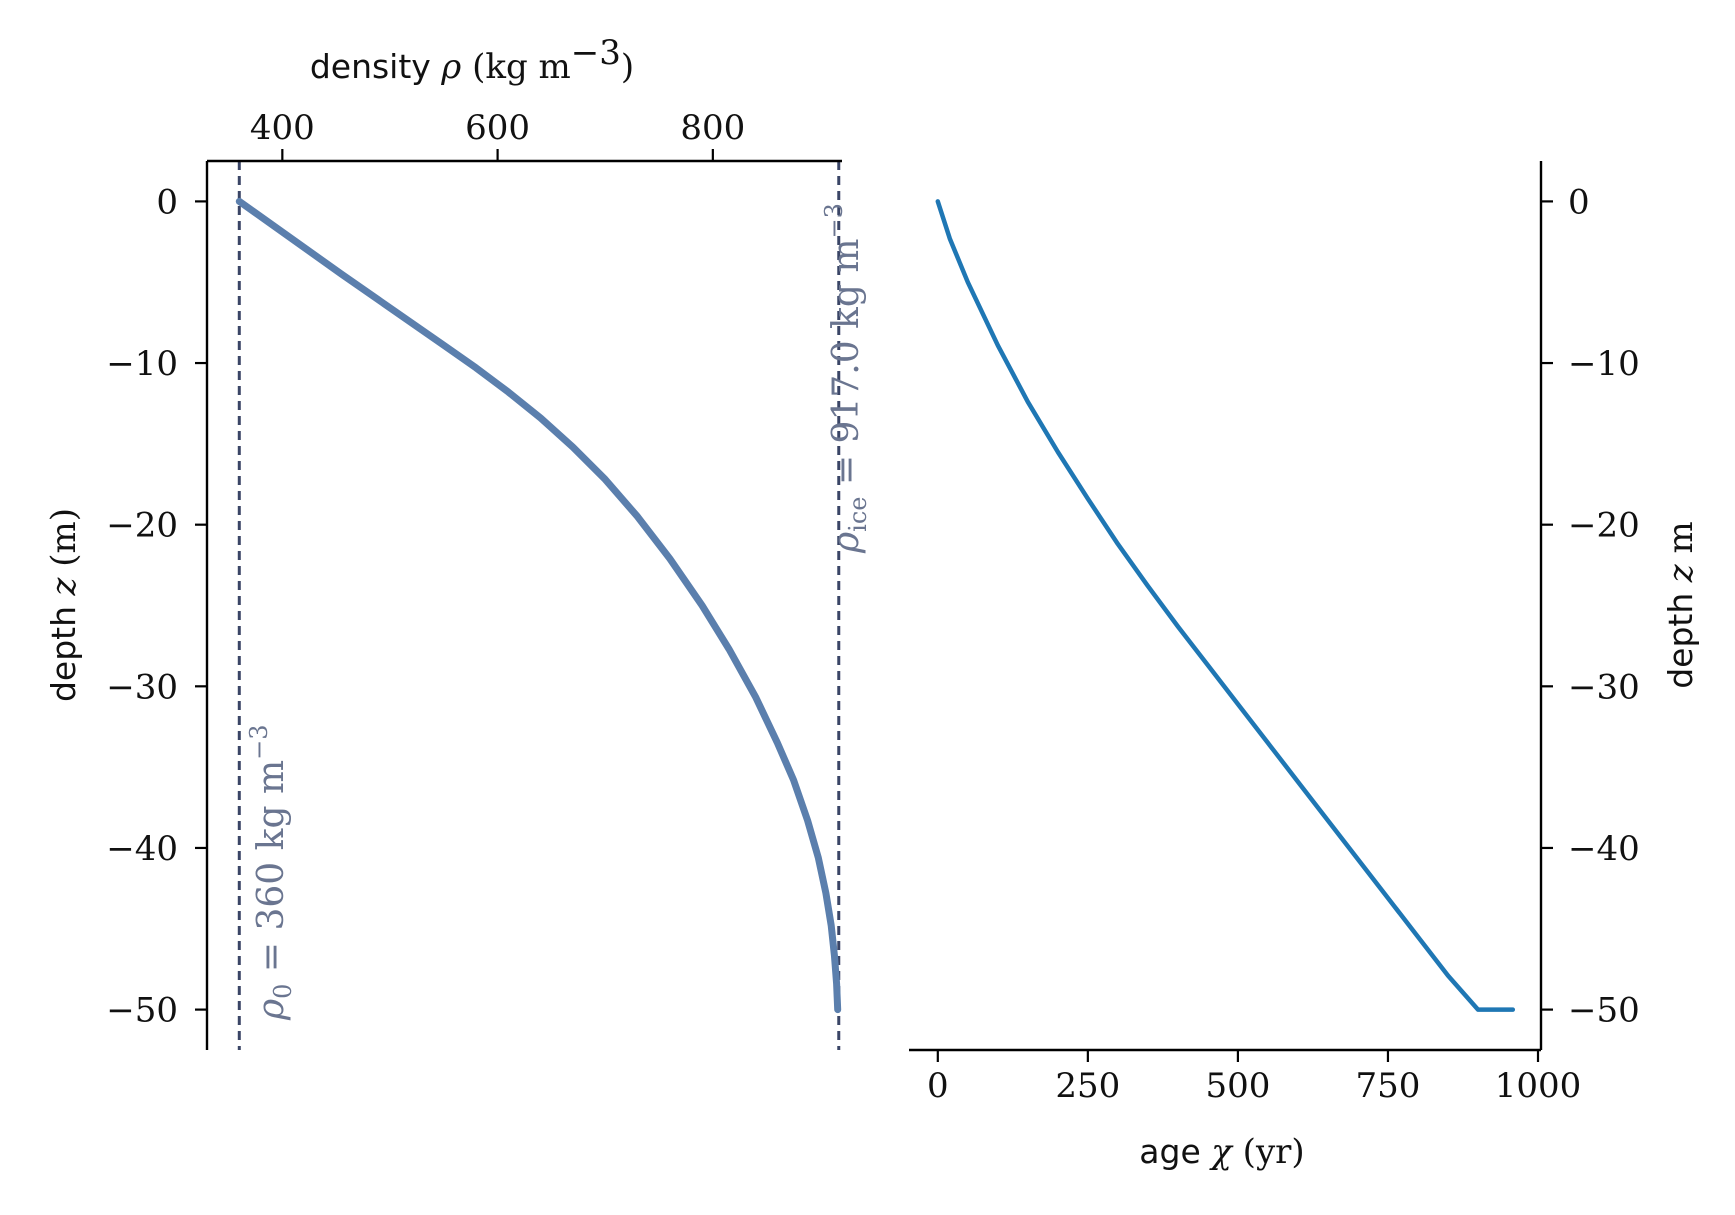  What do you see at coordinates (1681, 542) in the screenshot?
I see `right-ylabel-unit: m` at bounding box center [1681, 542].